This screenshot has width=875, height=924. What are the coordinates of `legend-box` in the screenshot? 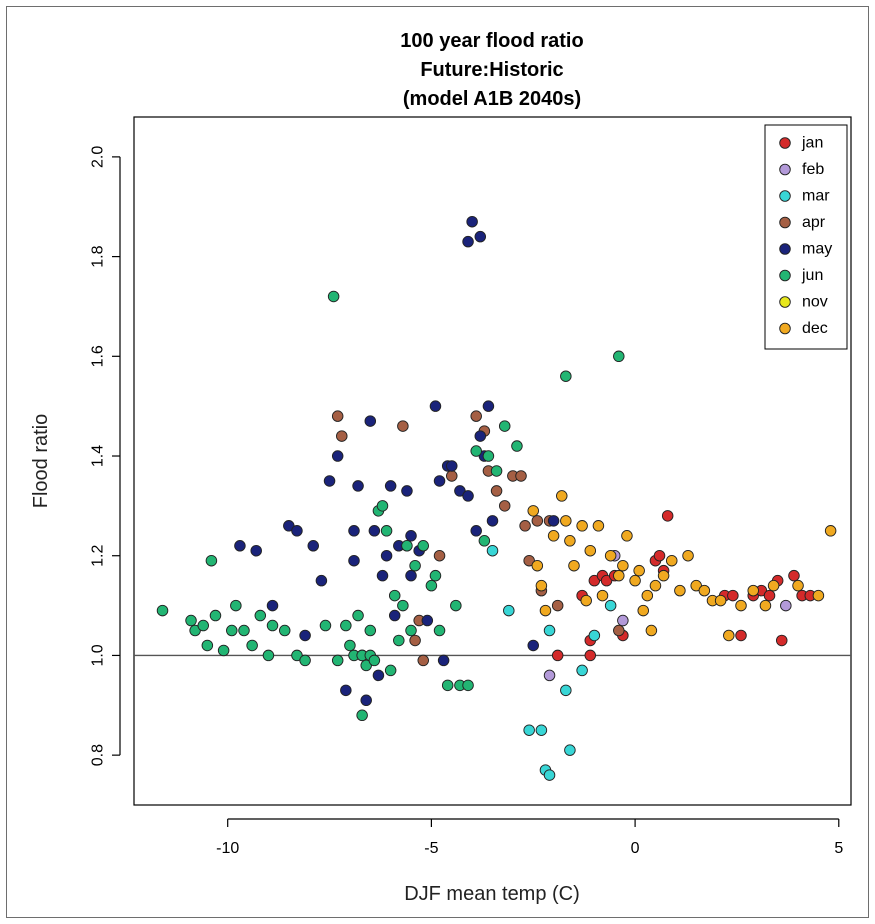 It's located at (806, 237).